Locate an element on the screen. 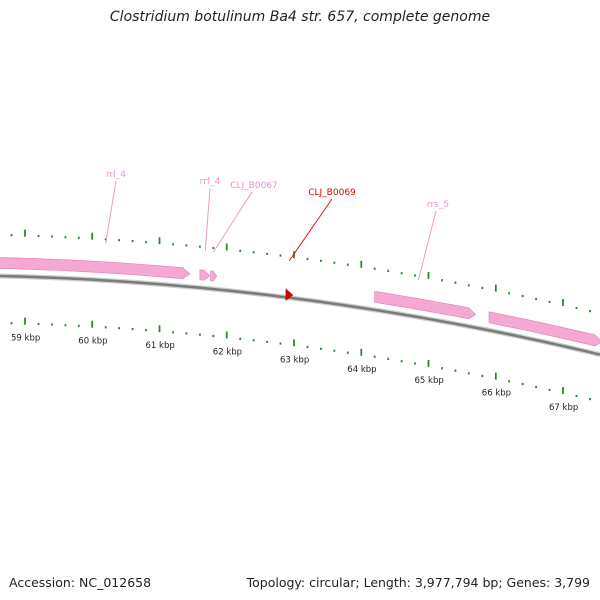 The image size is (600, 600). tick-label-60: 60 kbp is located at coordinates (92, 342).